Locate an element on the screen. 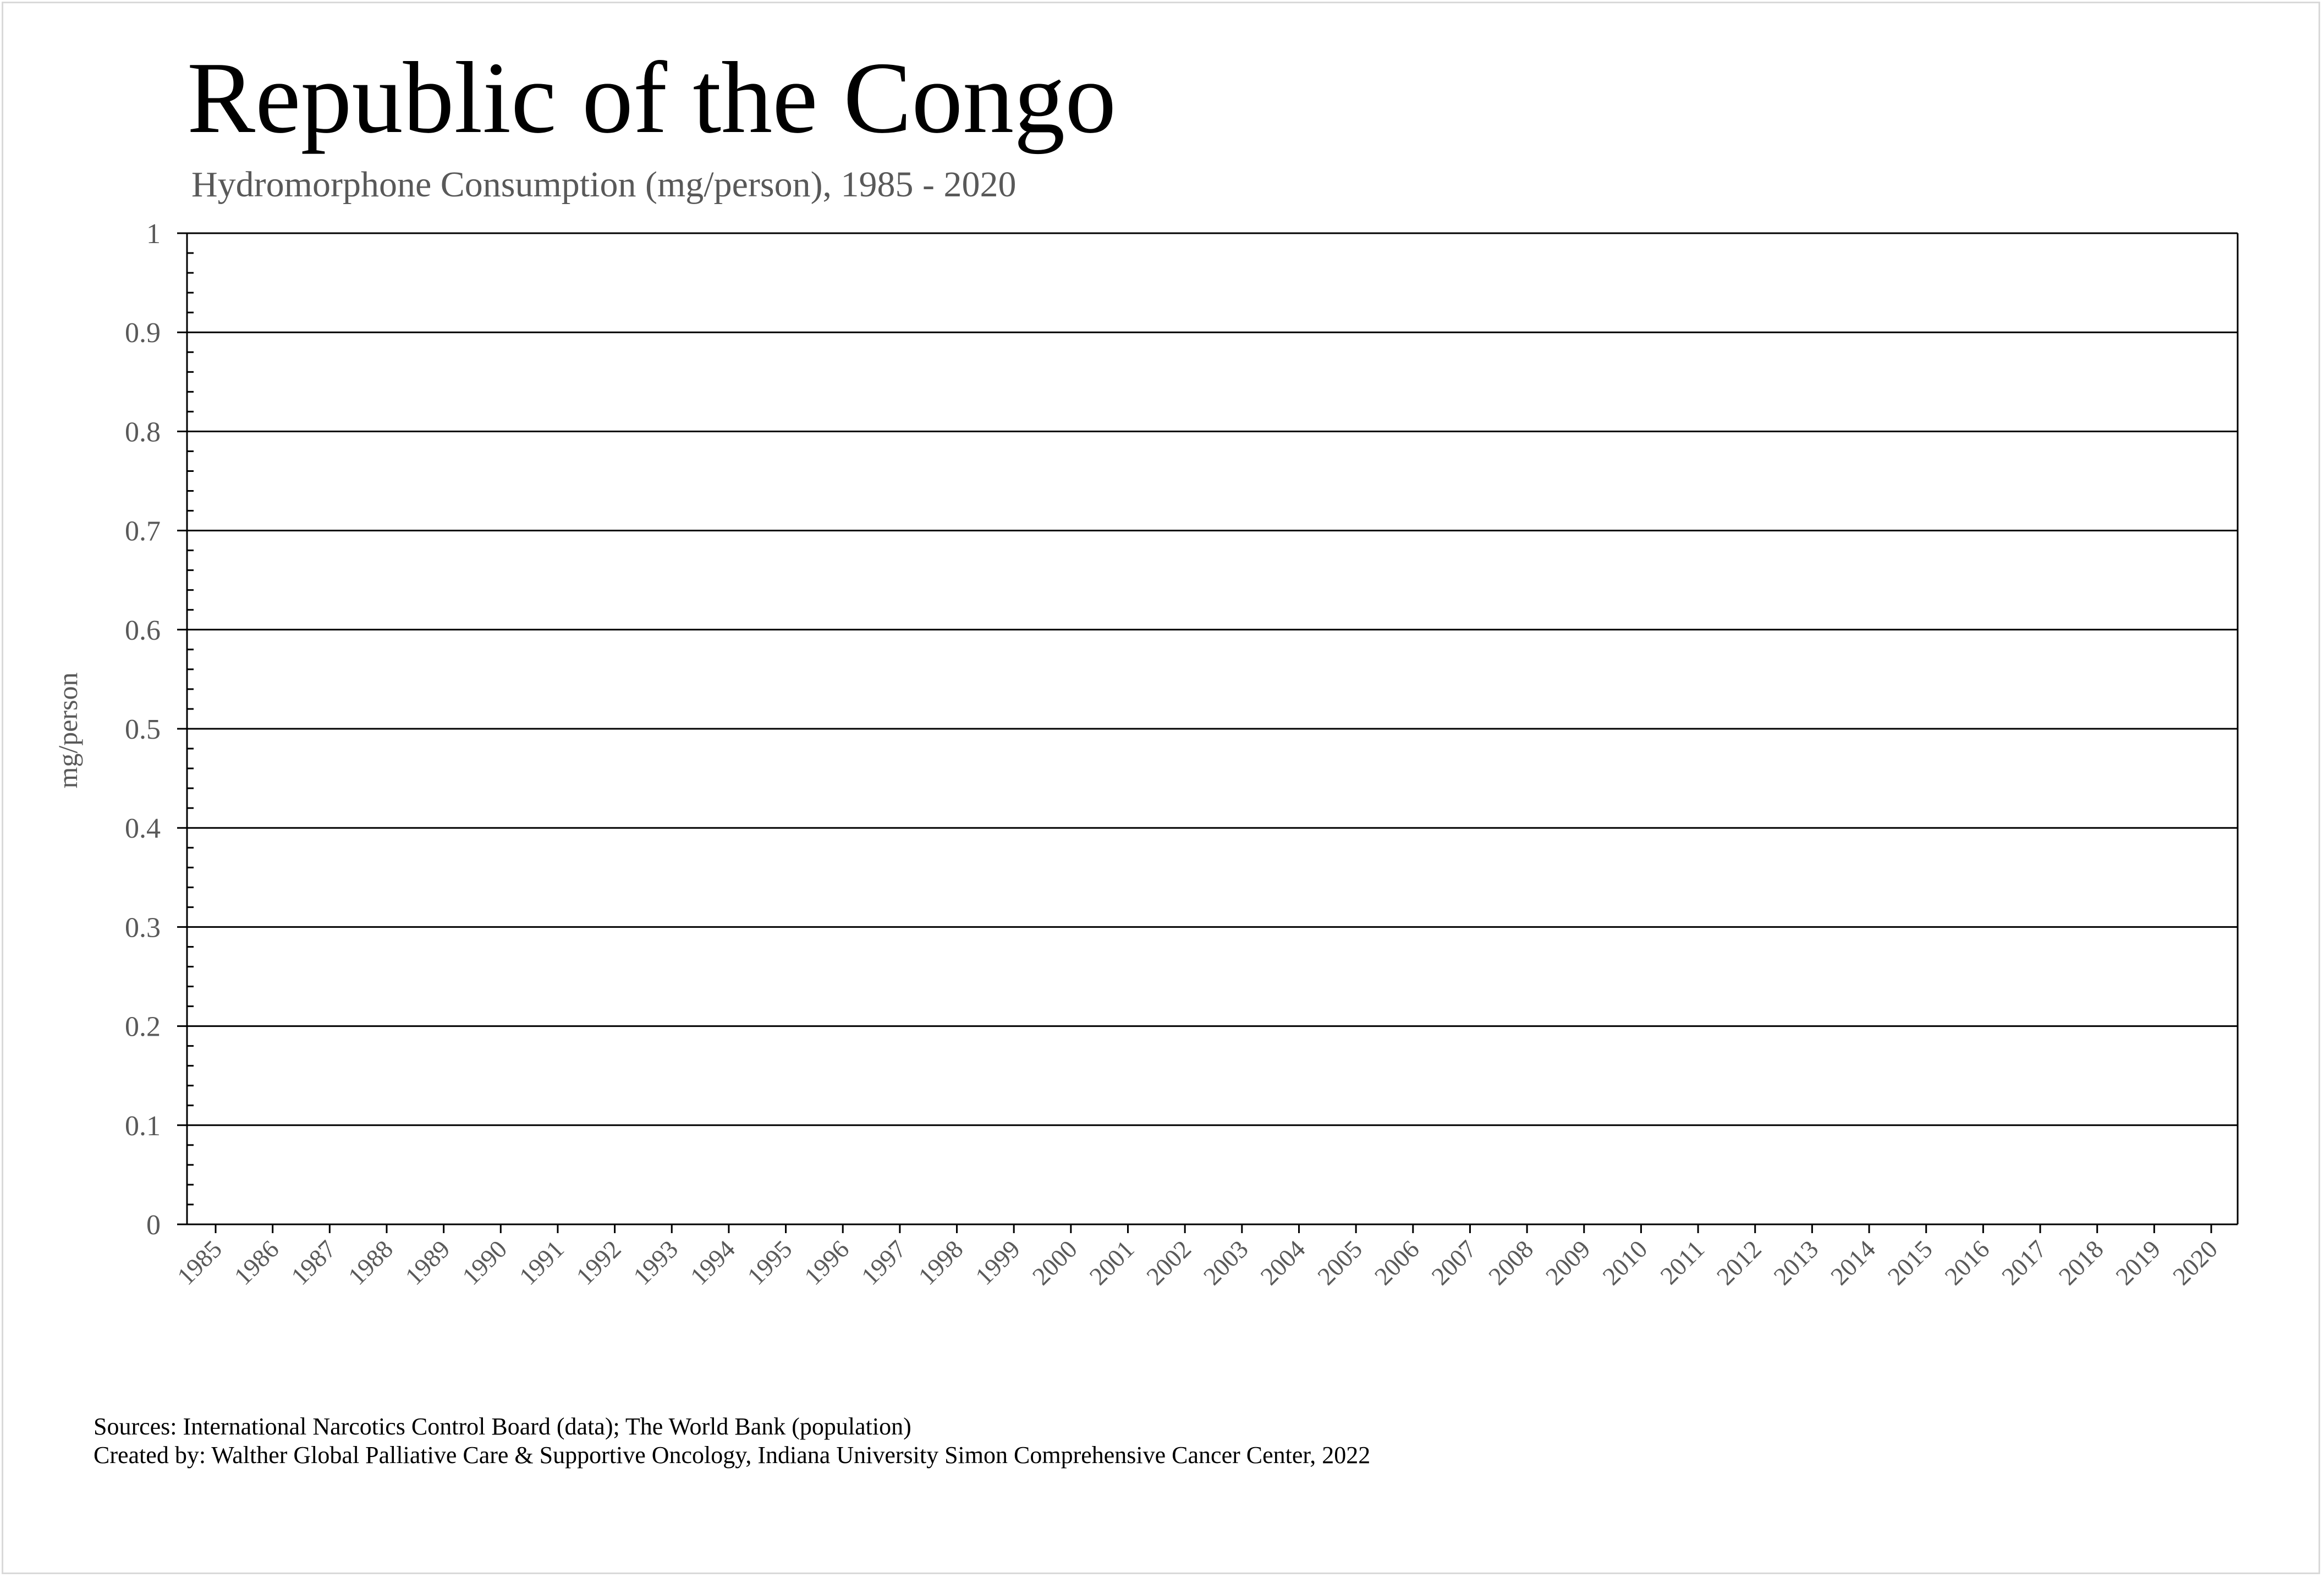  x-tick-label: 2002 is located at coordinates (1168, 1263).